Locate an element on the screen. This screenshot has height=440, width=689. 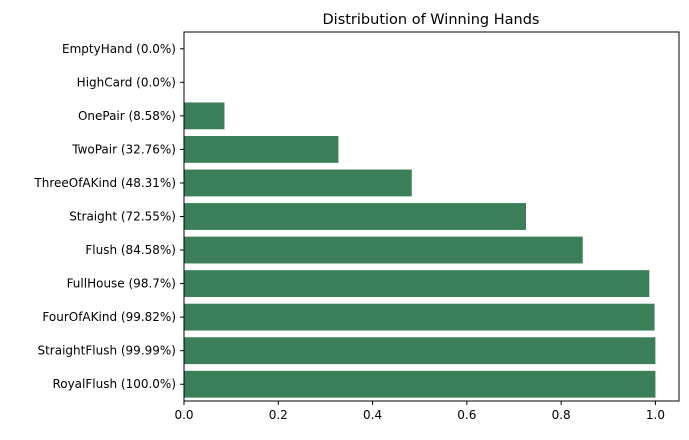
x-tick-label: 0.4 is located at coordinates (372, 415).